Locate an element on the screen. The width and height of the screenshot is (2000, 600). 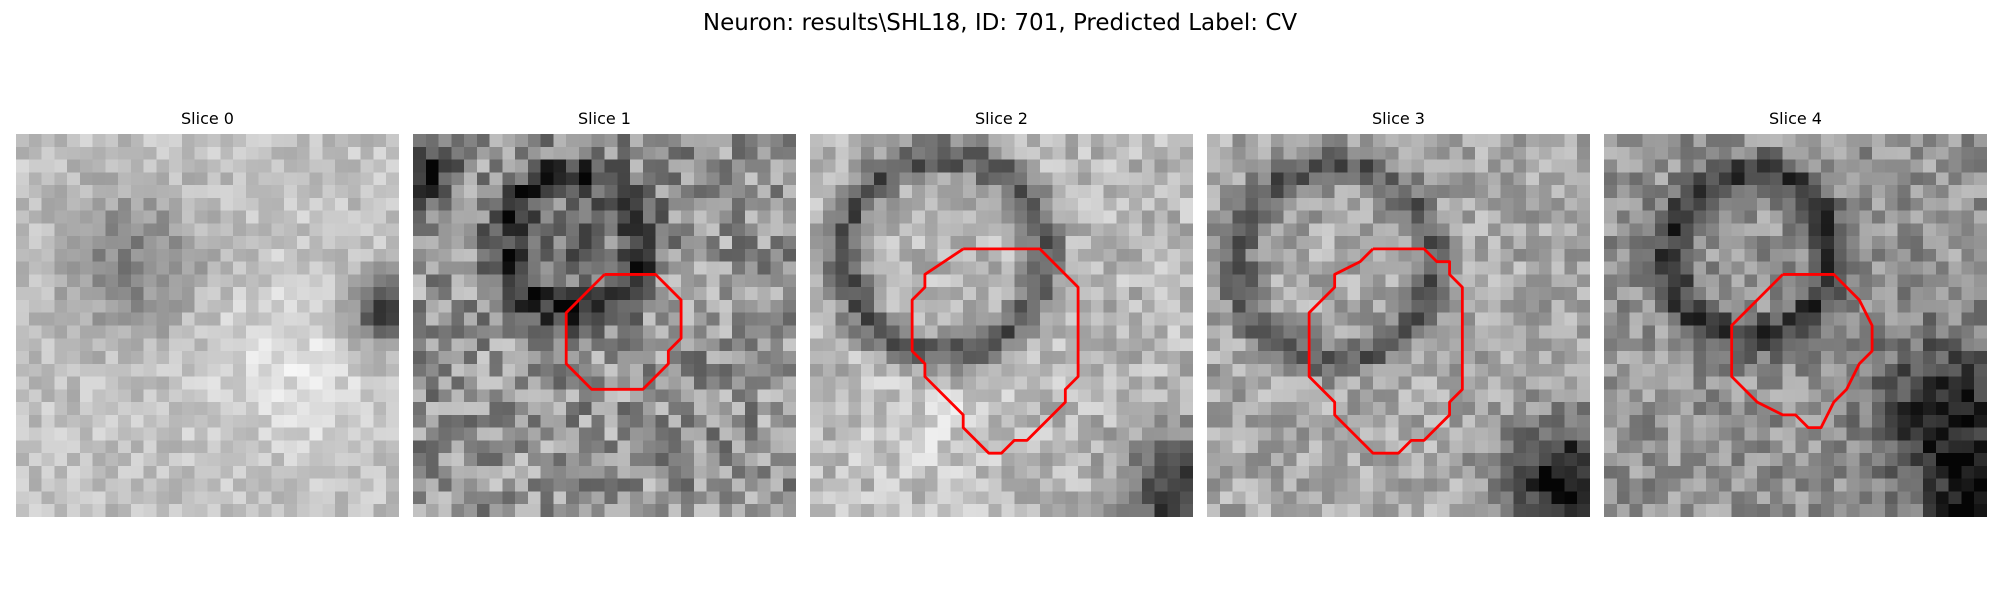
slice-panel-3: Slice 3 is located at coordinates (1398, 312).